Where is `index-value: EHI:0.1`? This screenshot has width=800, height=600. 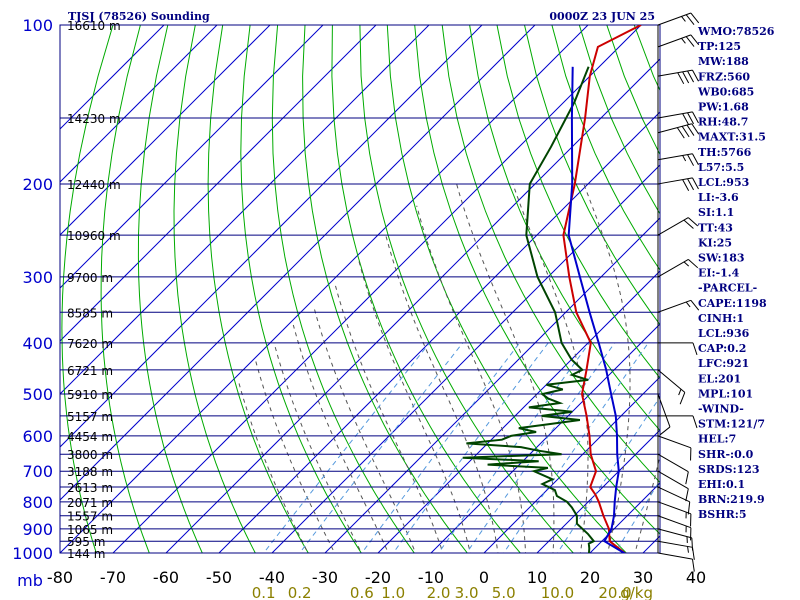
index-value: EHI:0.1 is located at coordinates (721, 484).